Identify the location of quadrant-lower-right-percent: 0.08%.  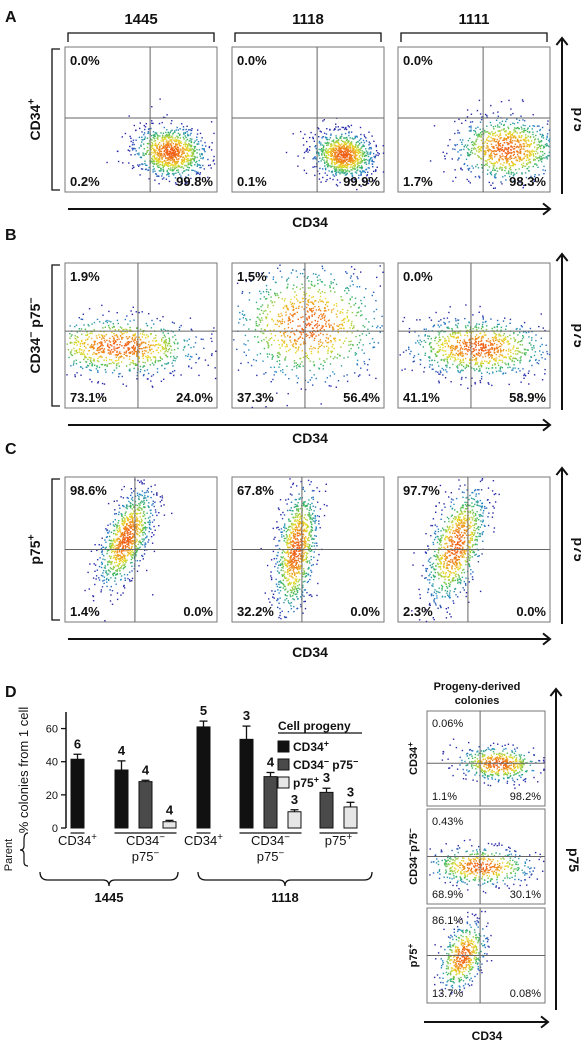
(525, 994).